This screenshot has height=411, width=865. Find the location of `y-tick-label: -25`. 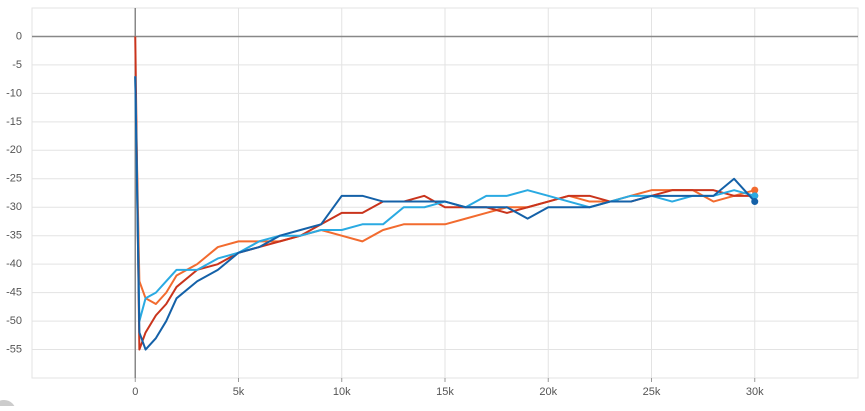

y-tick-label: -25 is located at coordinates (14, 179).